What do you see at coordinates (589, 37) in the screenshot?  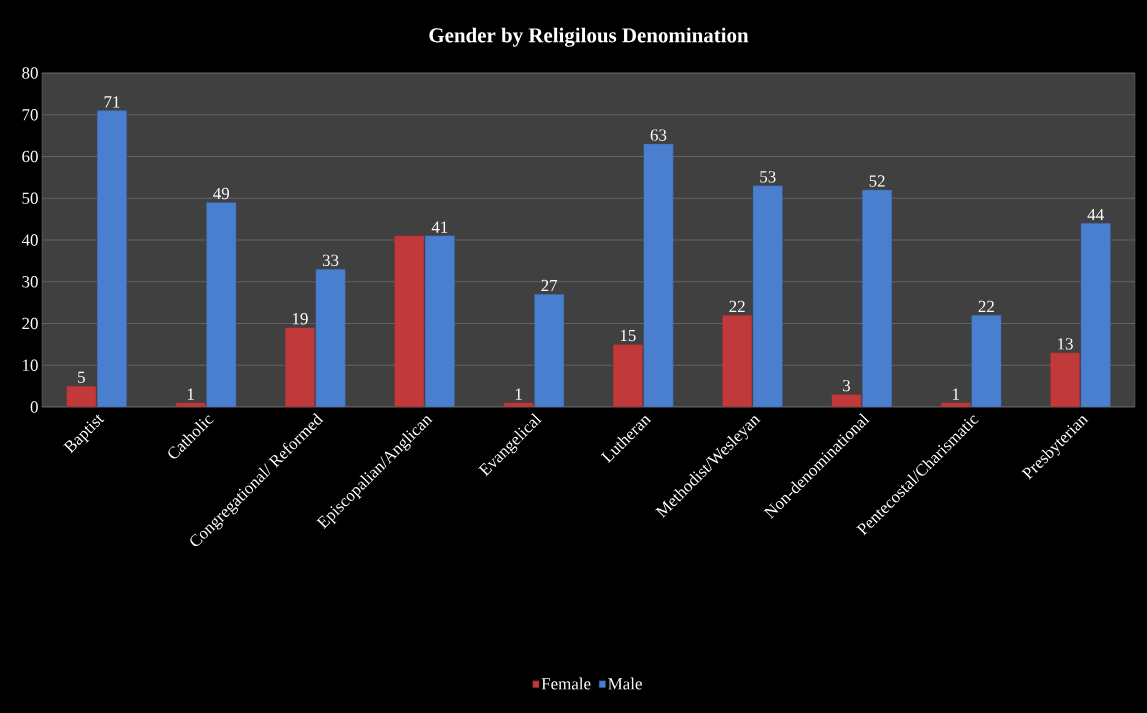 I see `chart-title: Gender by Religilous Denomination` at bounding box center [589, 37].